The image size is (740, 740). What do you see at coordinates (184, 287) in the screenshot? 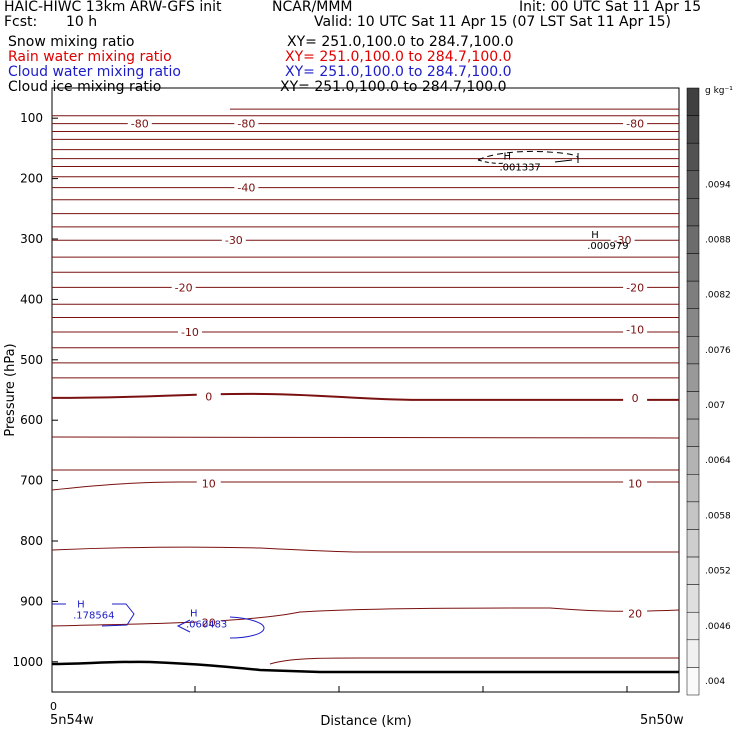
I see `contour-label: -20` at bounding box center [184, 287].